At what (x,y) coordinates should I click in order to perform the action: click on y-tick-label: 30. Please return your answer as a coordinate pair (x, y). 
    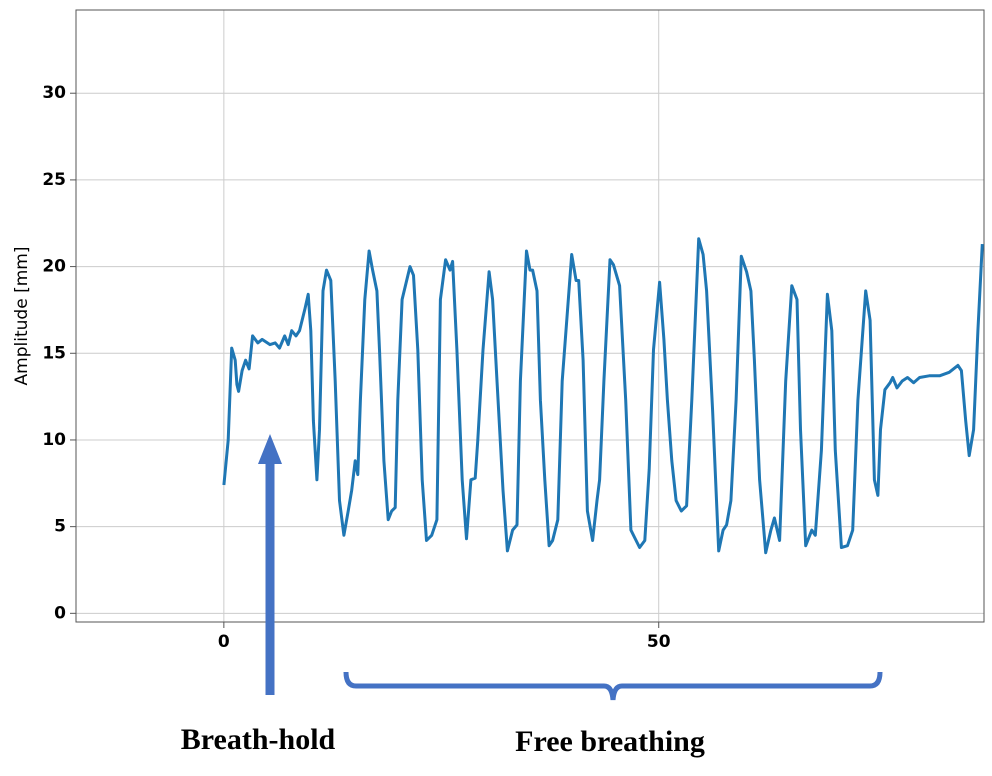
    Looking at the image, I should click on (54, 93).